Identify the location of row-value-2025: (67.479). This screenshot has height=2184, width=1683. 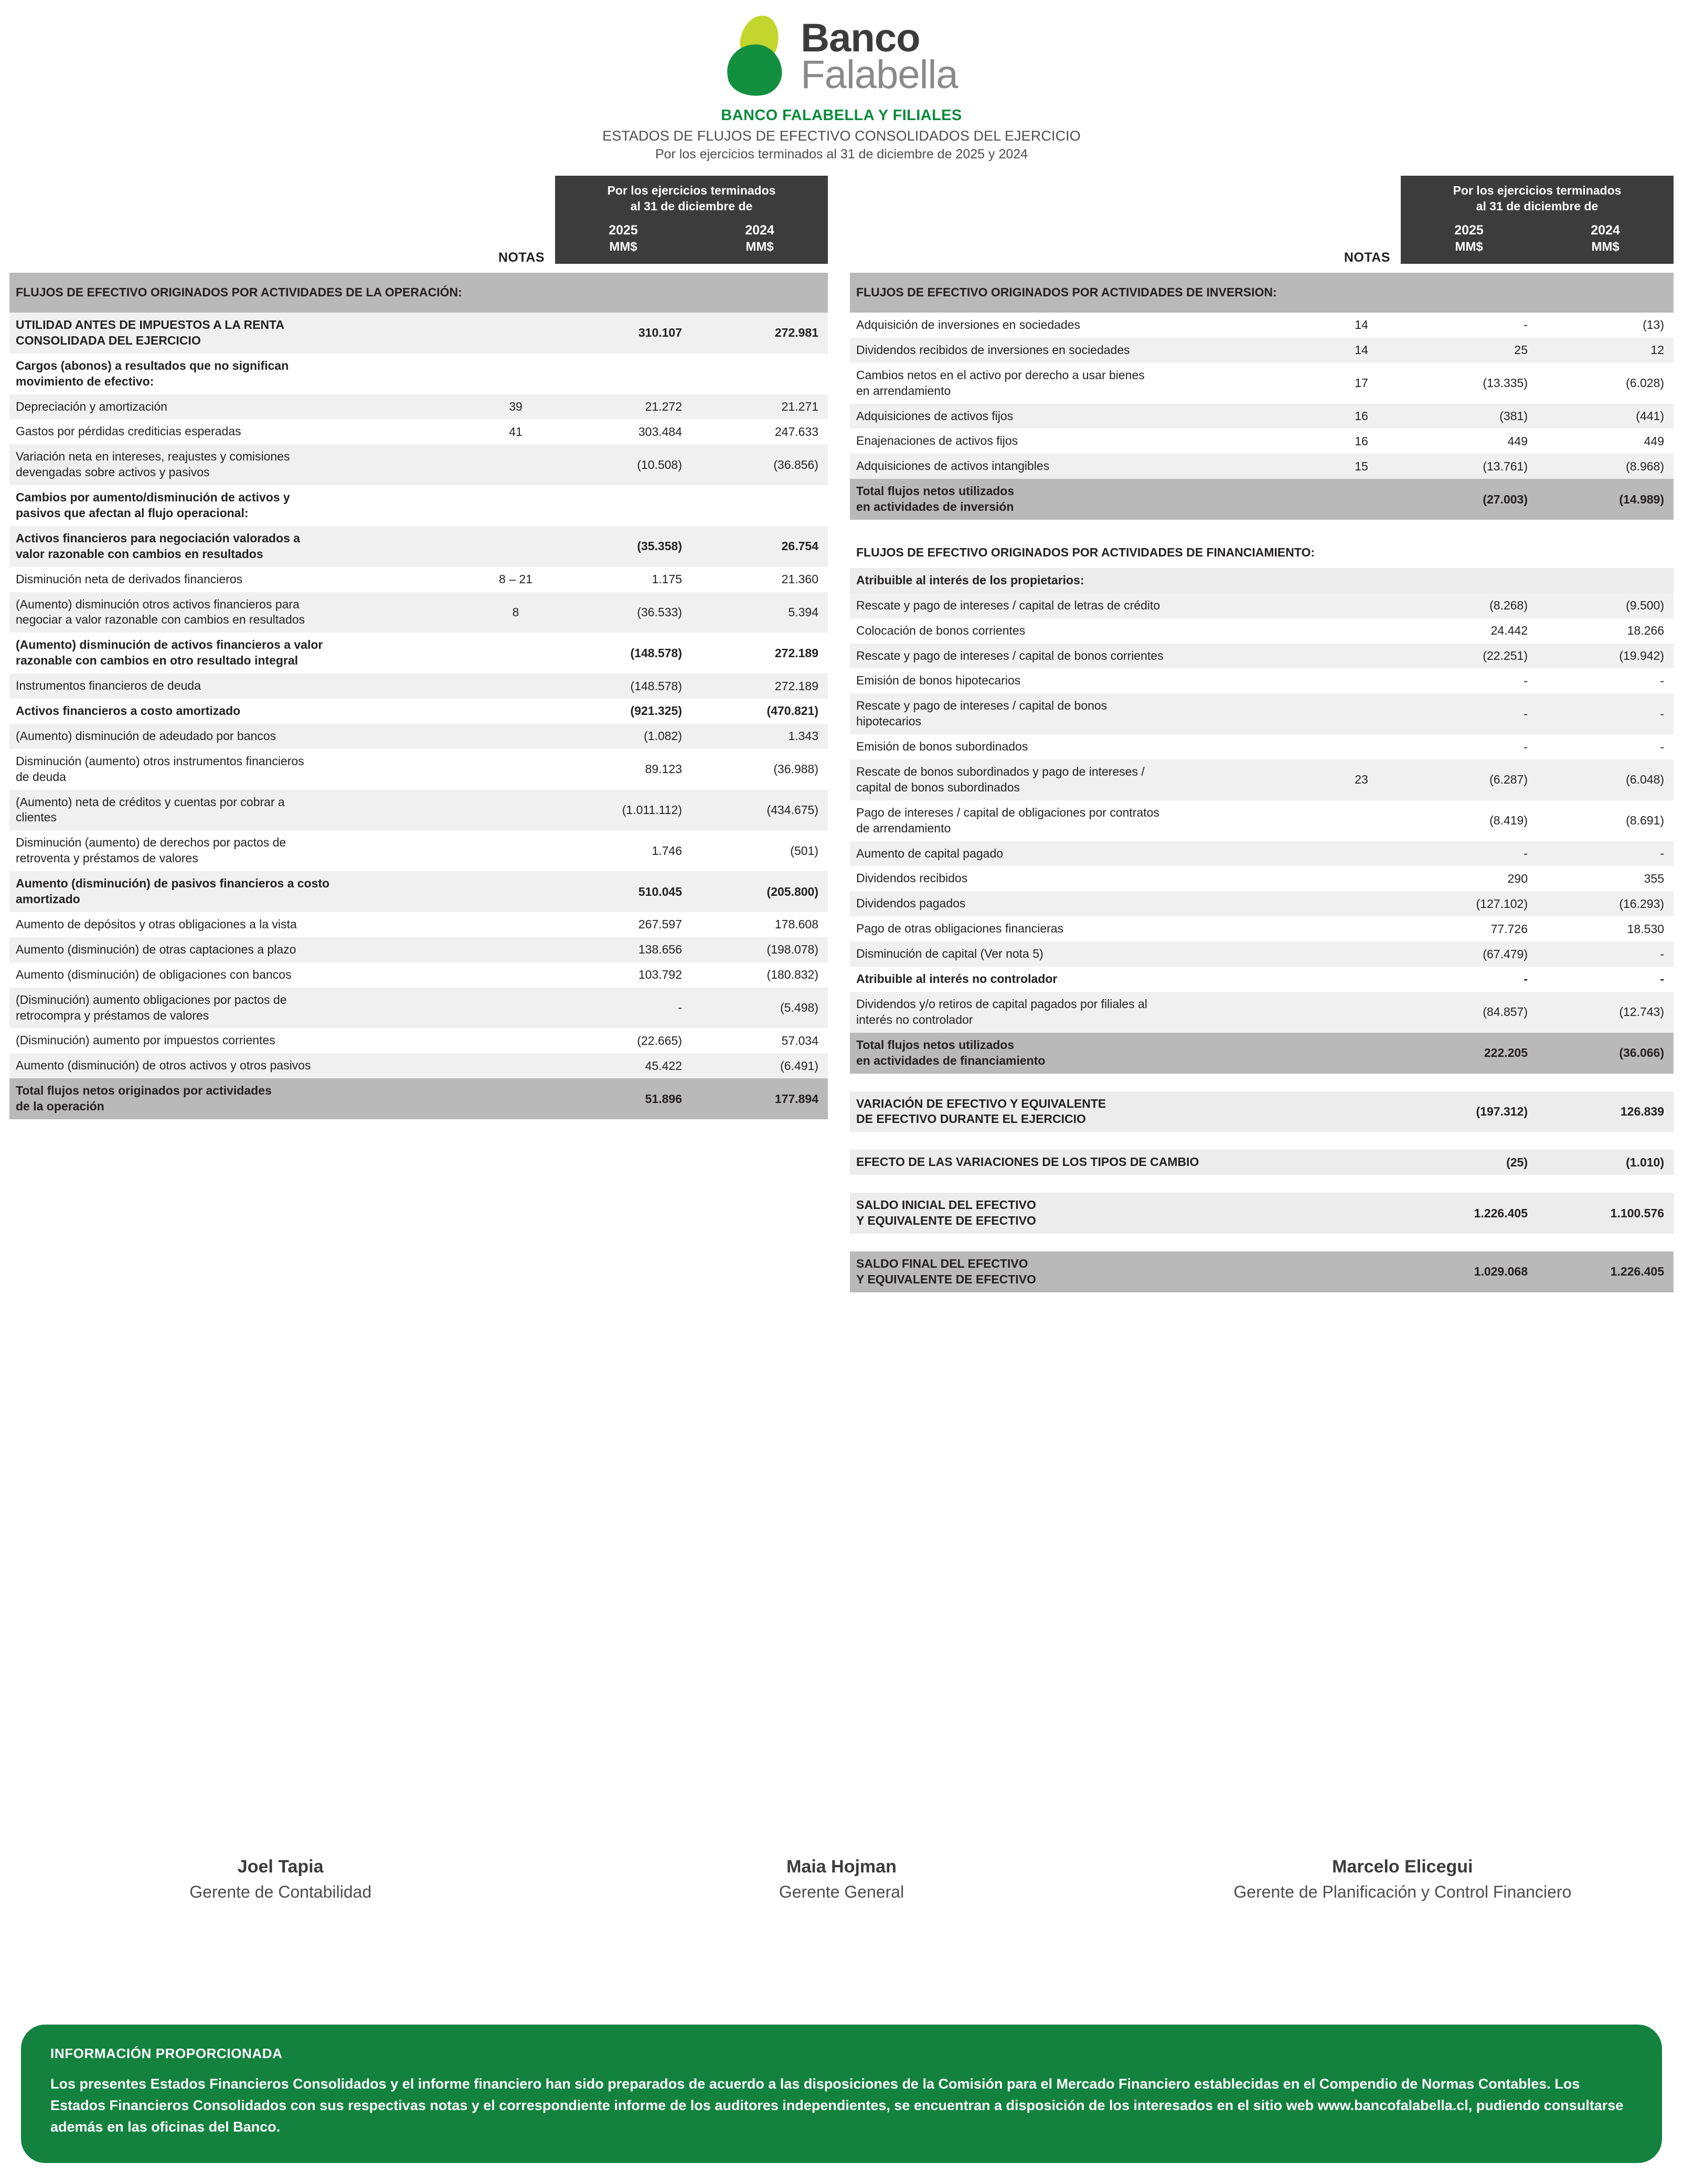
(1505, 954).